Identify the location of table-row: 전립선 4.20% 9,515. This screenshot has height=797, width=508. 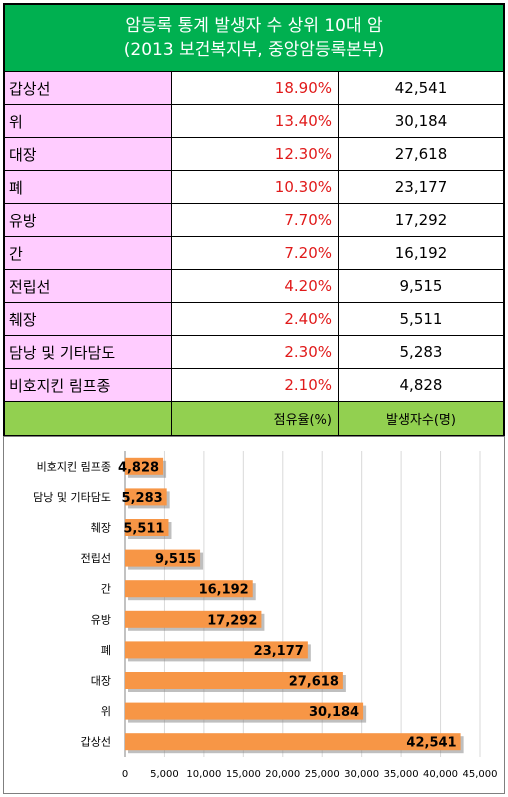
(254, 286).